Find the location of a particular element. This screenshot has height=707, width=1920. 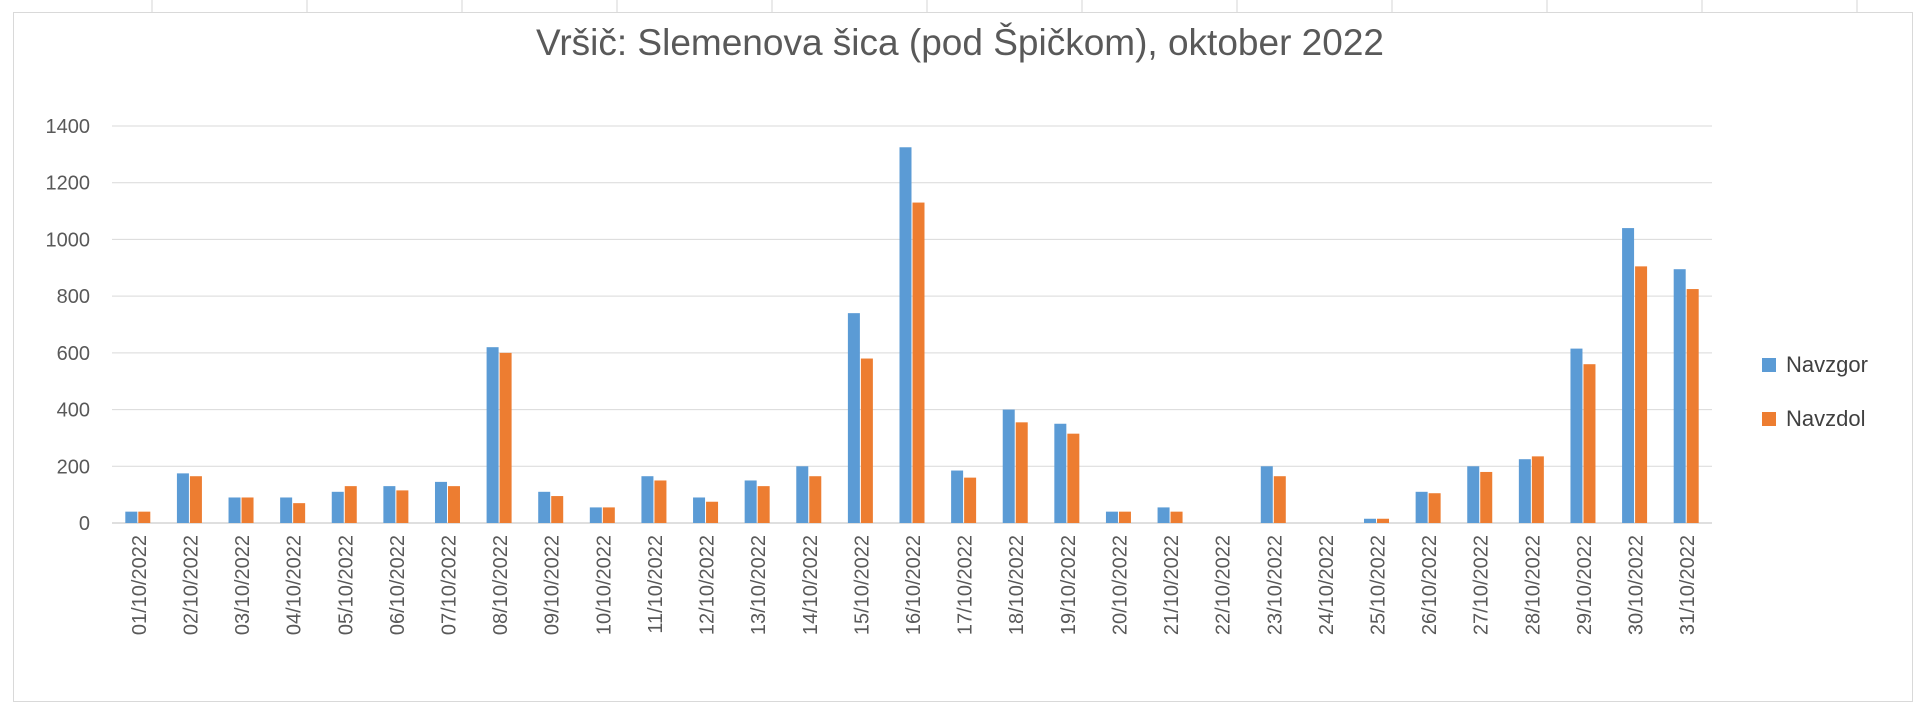

y-tick-label: 1200 is located at coordinates (68, 184).